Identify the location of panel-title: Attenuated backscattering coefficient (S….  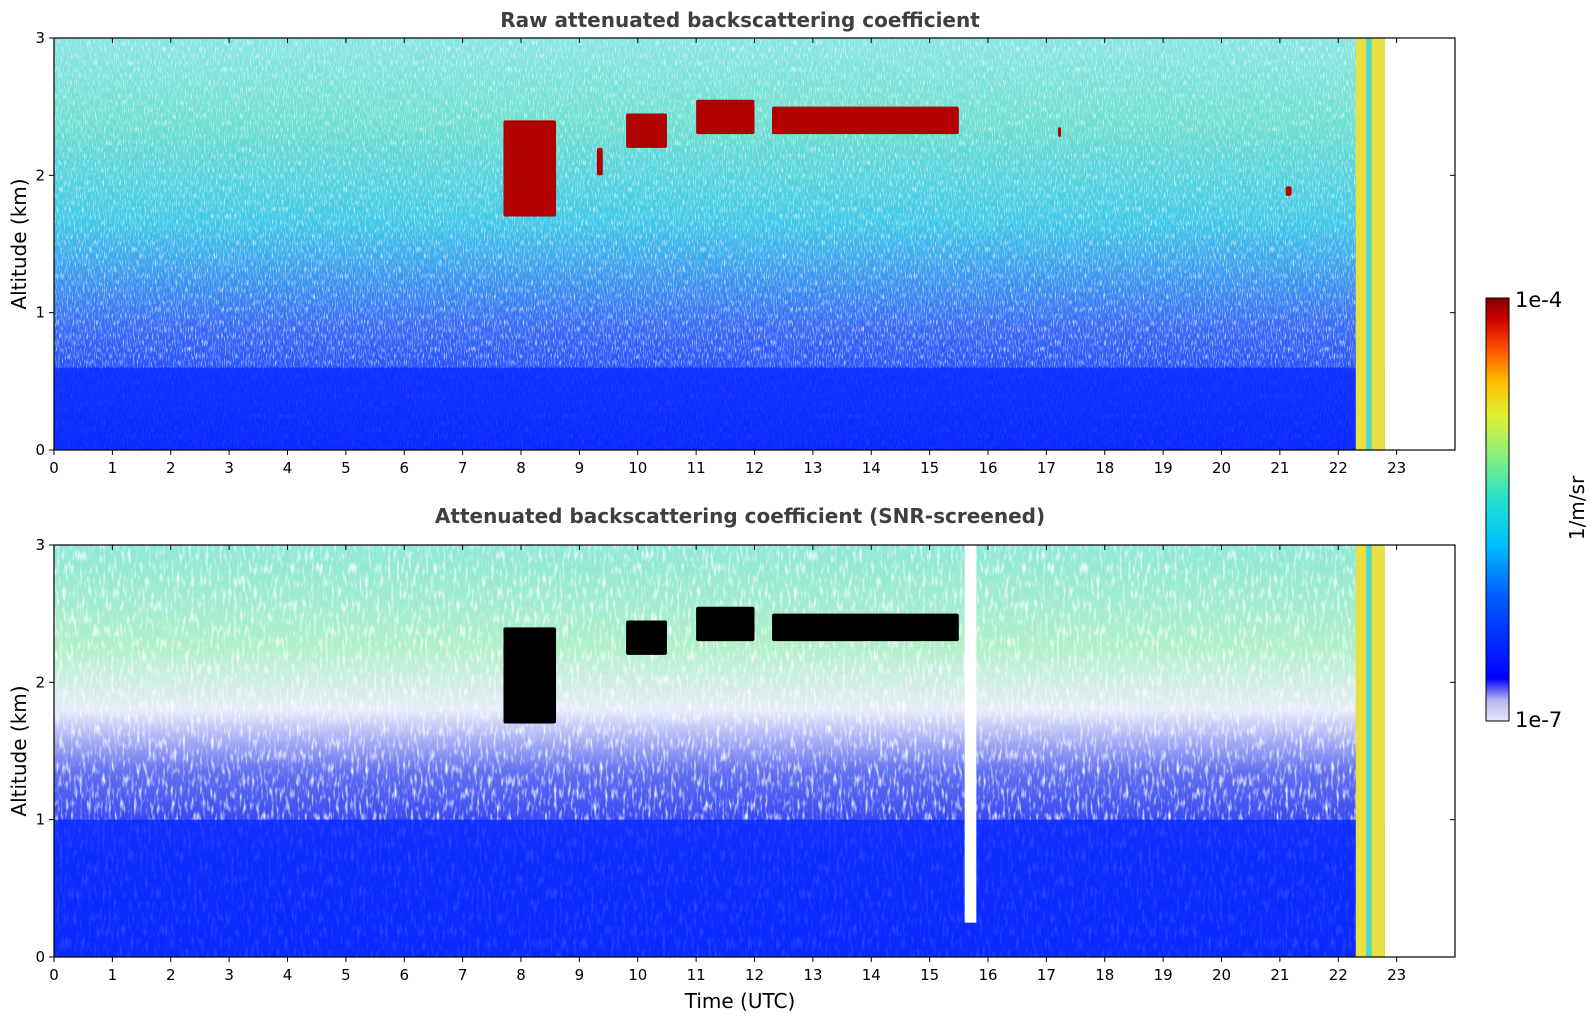
(740, 516).